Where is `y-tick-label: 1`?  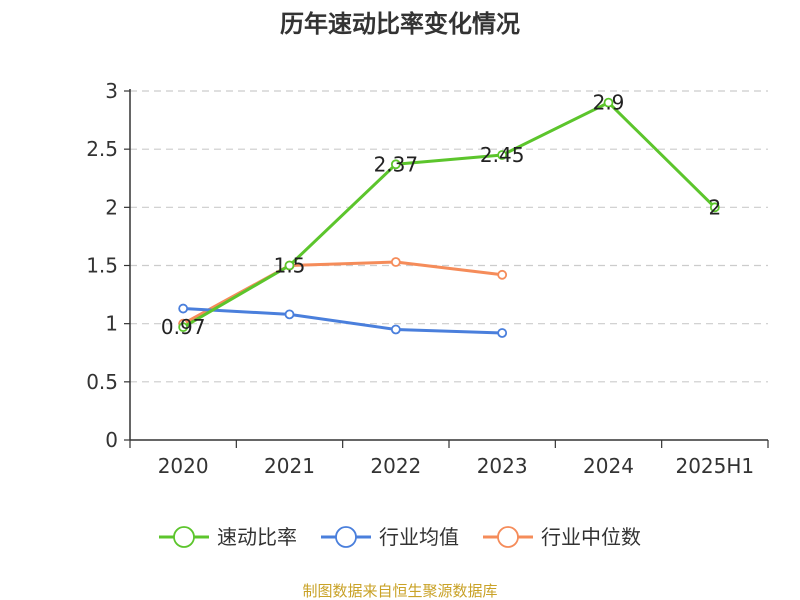
y-tick-label: 1 is located at coordinates (111, 324).